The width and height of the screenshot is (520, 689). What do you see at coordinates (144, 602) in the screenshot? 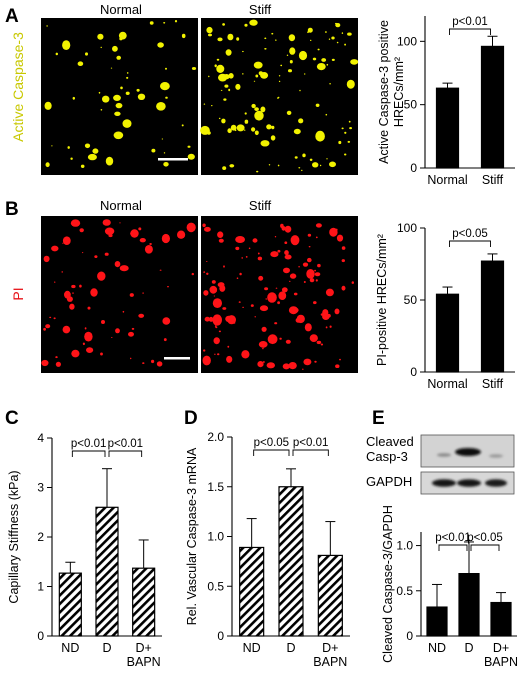
I see `bar` at bounding box center [144, 602].